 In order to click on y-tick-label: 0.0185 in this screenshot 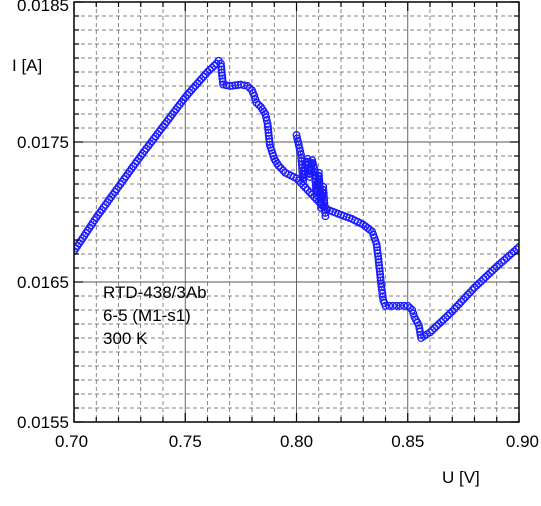, I will do `click(43, 7)`.